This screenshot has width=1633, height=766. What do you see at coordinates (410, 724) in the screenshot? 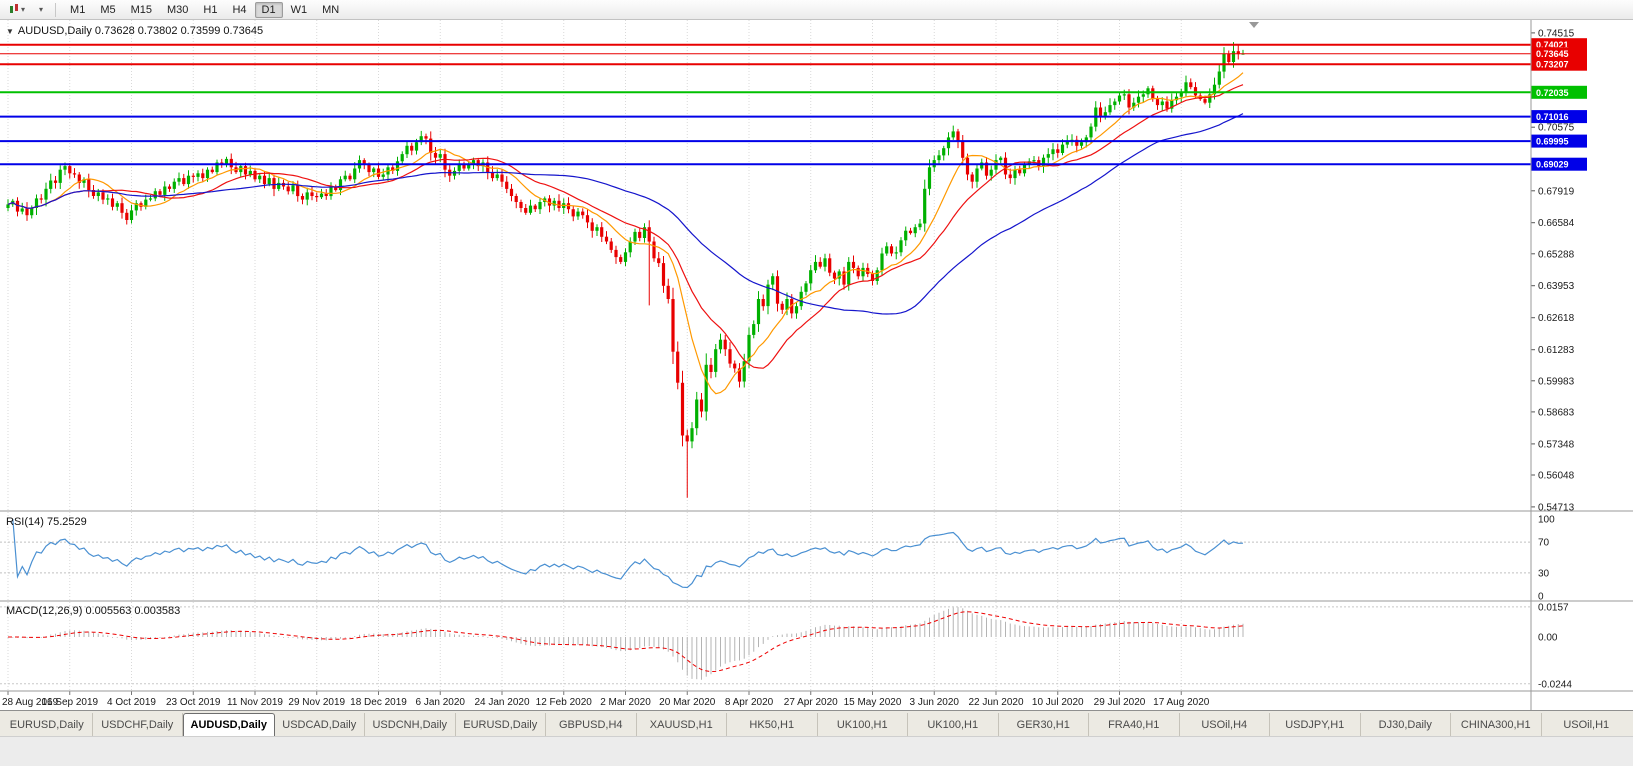
I see `chart-tab-usdcnh-daily: USDCNH,Daily` at bounding box center [410, 724].